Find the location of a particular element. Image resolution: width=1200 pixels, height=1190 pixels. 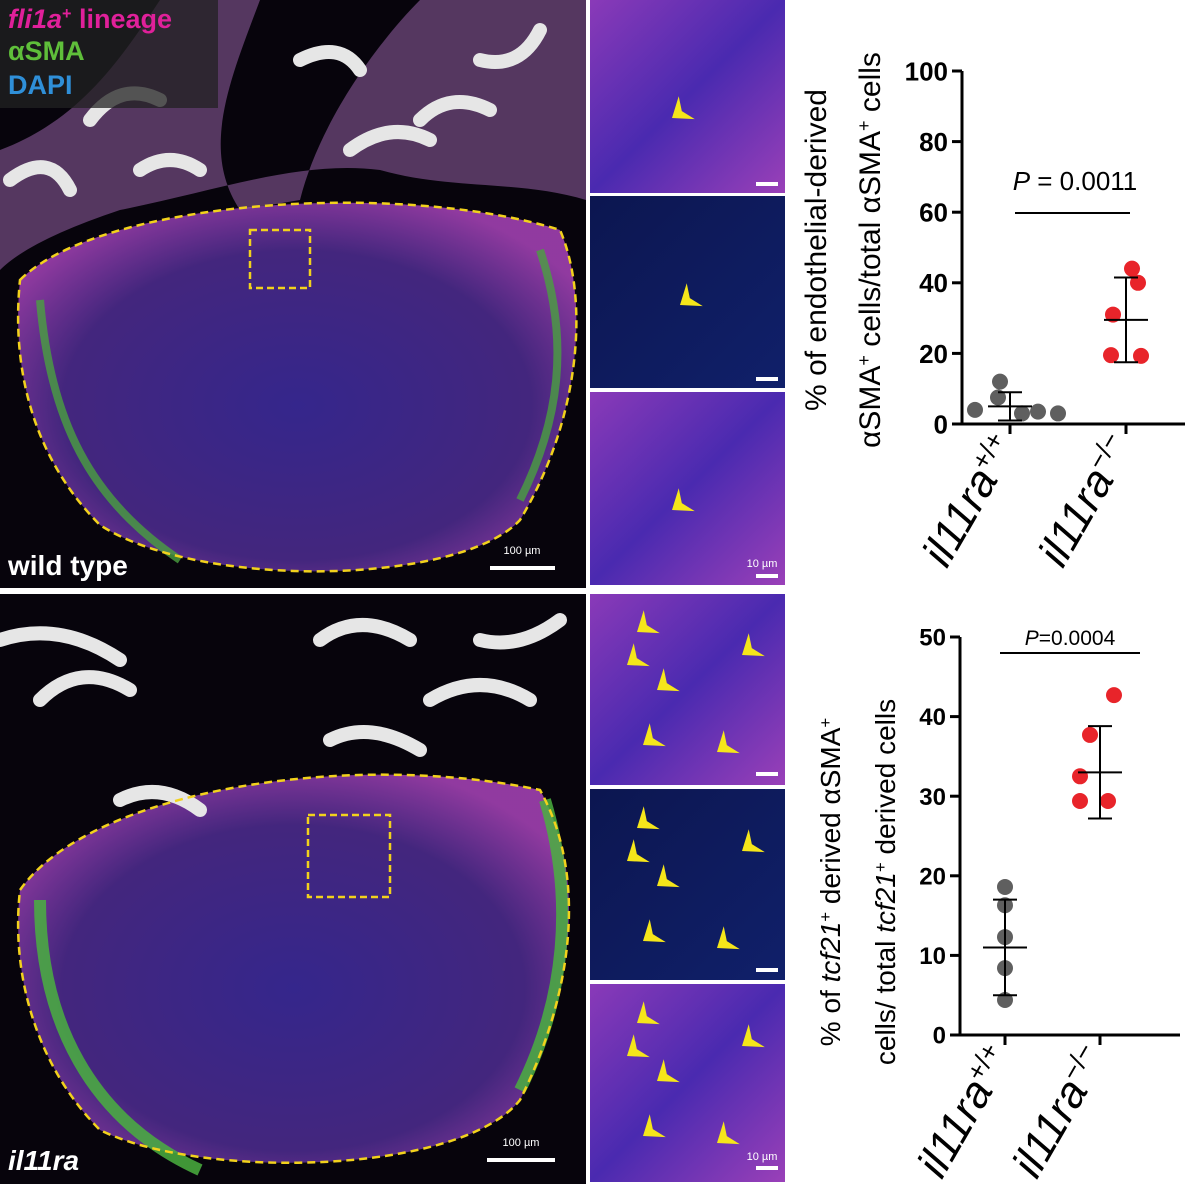

text-segment: % of endothelial-derived is located at coordinates (816, 250).